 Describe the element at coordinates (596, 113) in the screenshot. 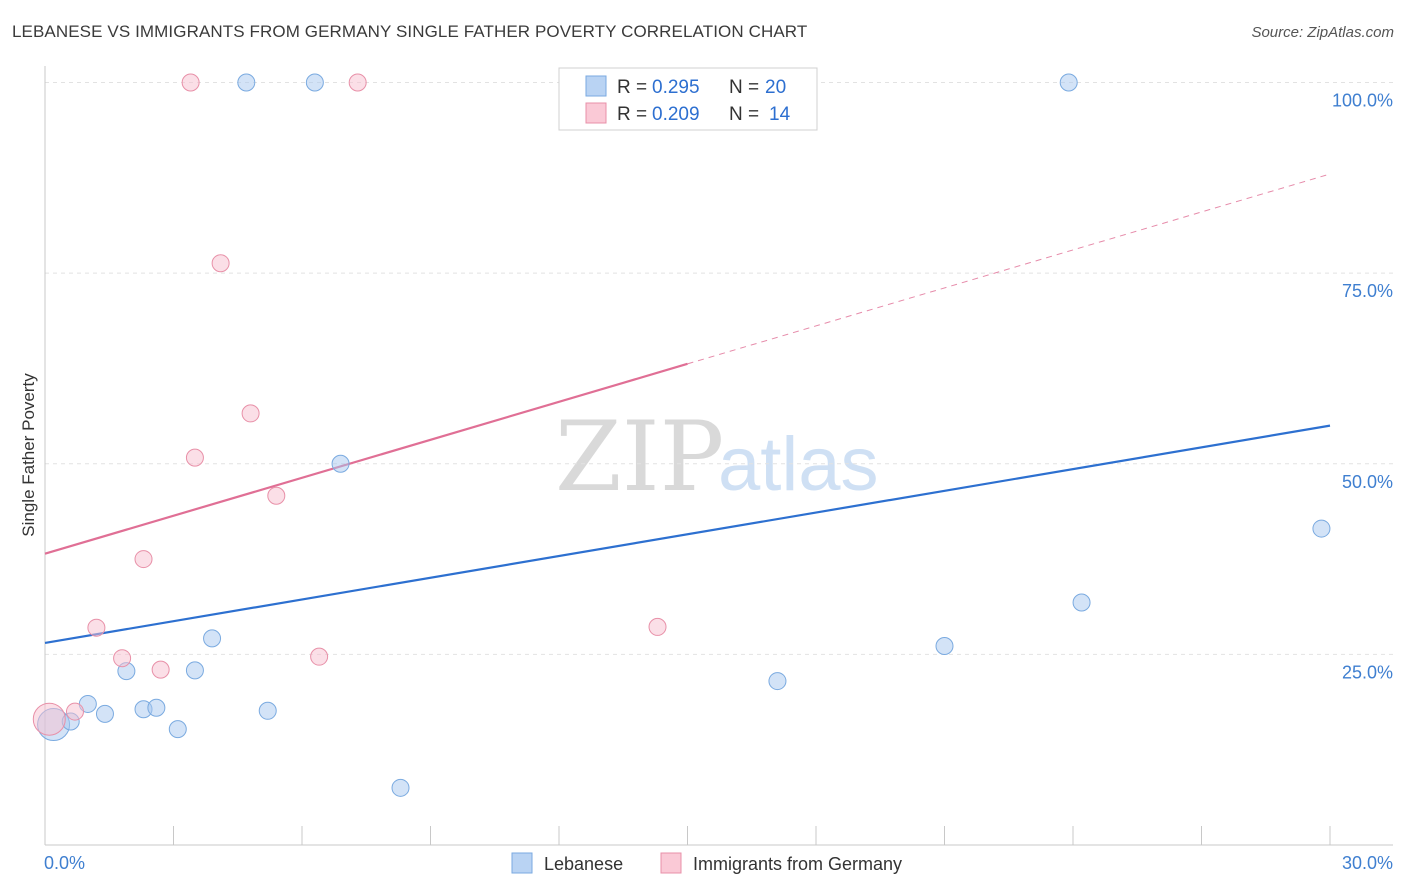

I see `legend-swatch-germany` at that location.